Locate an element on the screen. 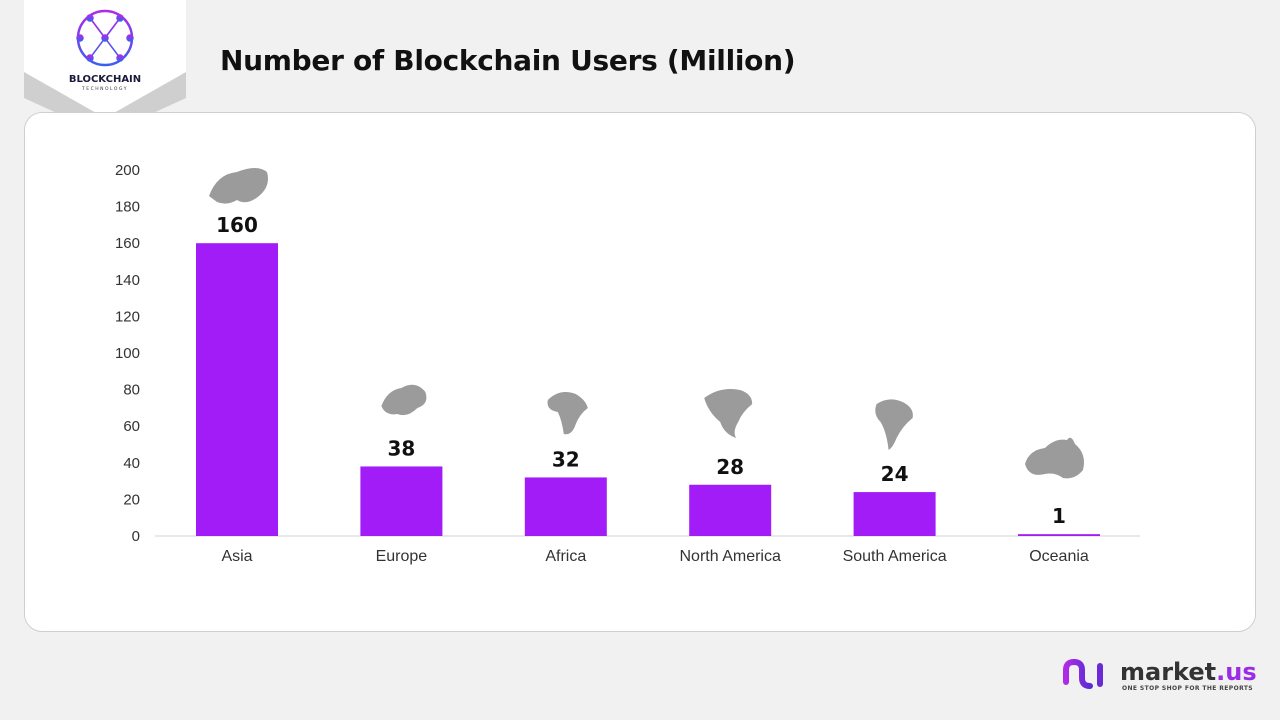  bar-asia is located at coordinates (237, 389).